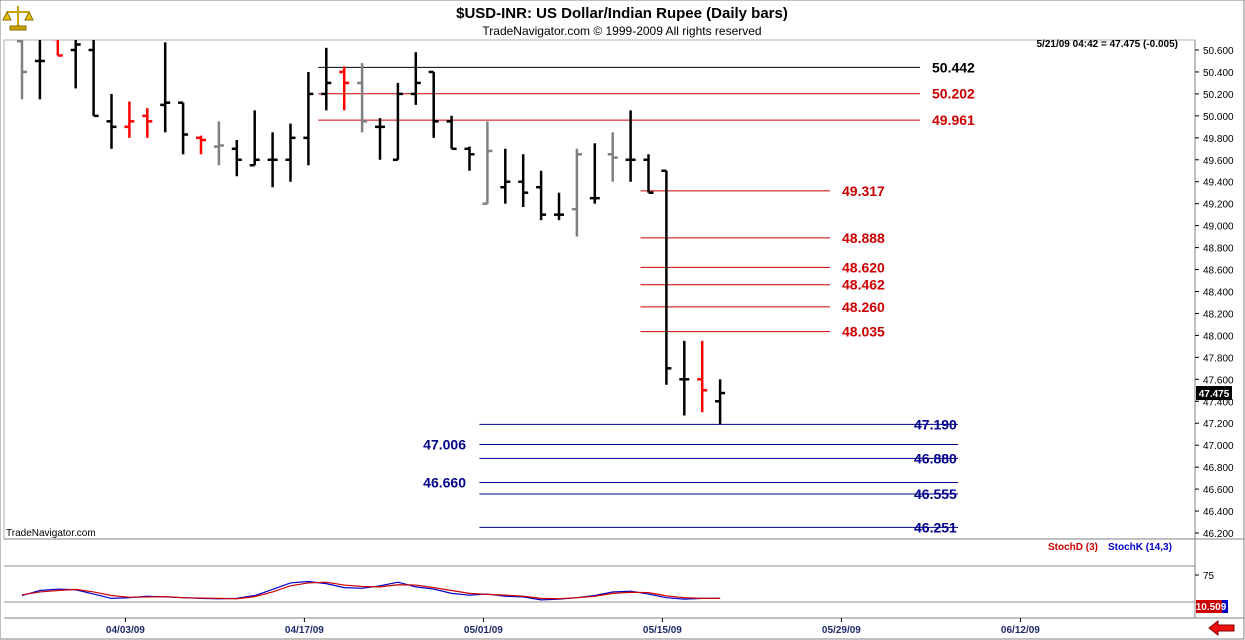 The image size is (1245, 640). What do you see at coordinates (1218, 249) in the screenshot?
I see `y-tick-label: 48.800` at bounding box center [1218, 249].